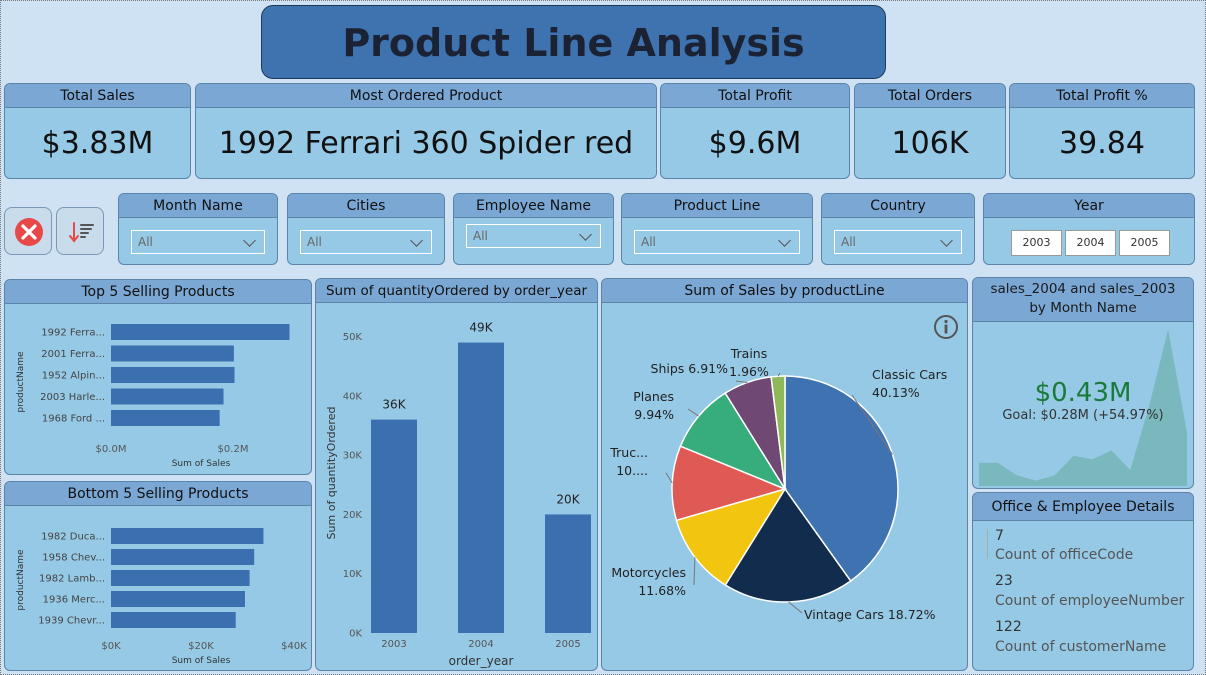  Describe the element at coordinates (426, 96) in the screenshot. I see `kpi-label: Most Ordered Product` at that location.